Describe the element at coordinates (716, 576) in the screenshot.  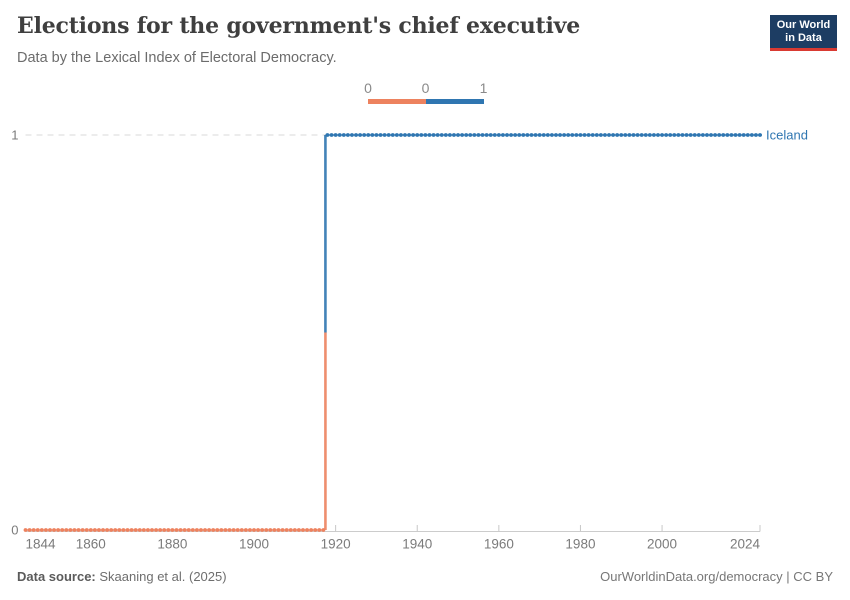
I see `license-link: OurWorldinData.org/democracy | CC BY` at that location.